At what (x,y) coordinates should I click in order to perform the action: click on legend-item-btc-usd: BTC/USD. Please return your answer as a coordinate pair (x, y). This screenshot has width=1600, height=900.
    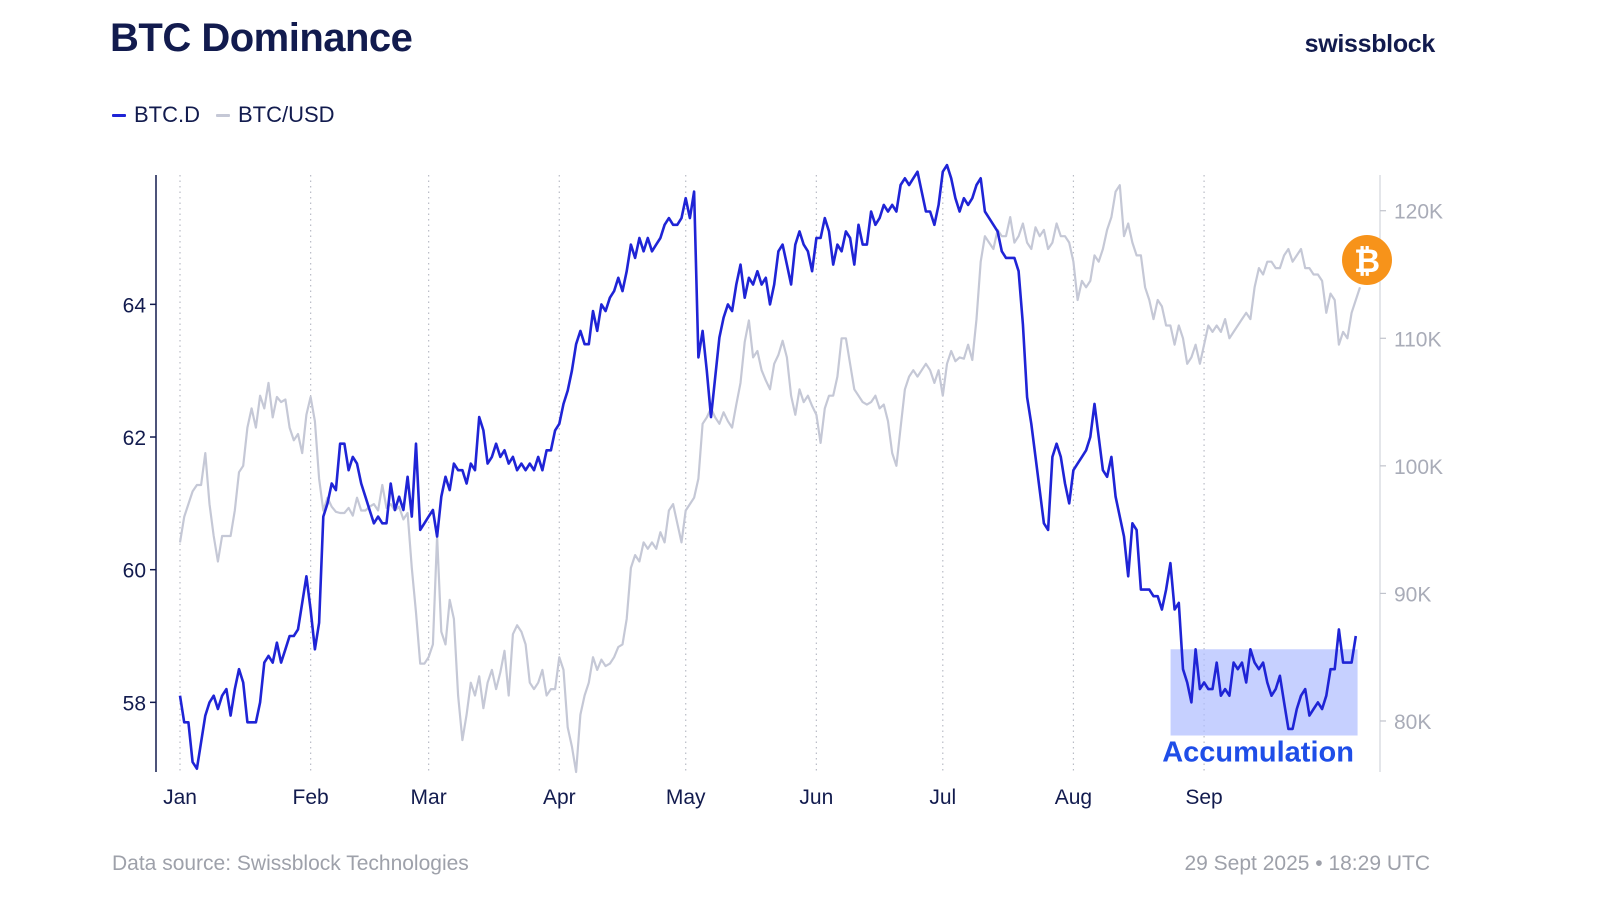
    Looking at the image, I should click on (275, 115).